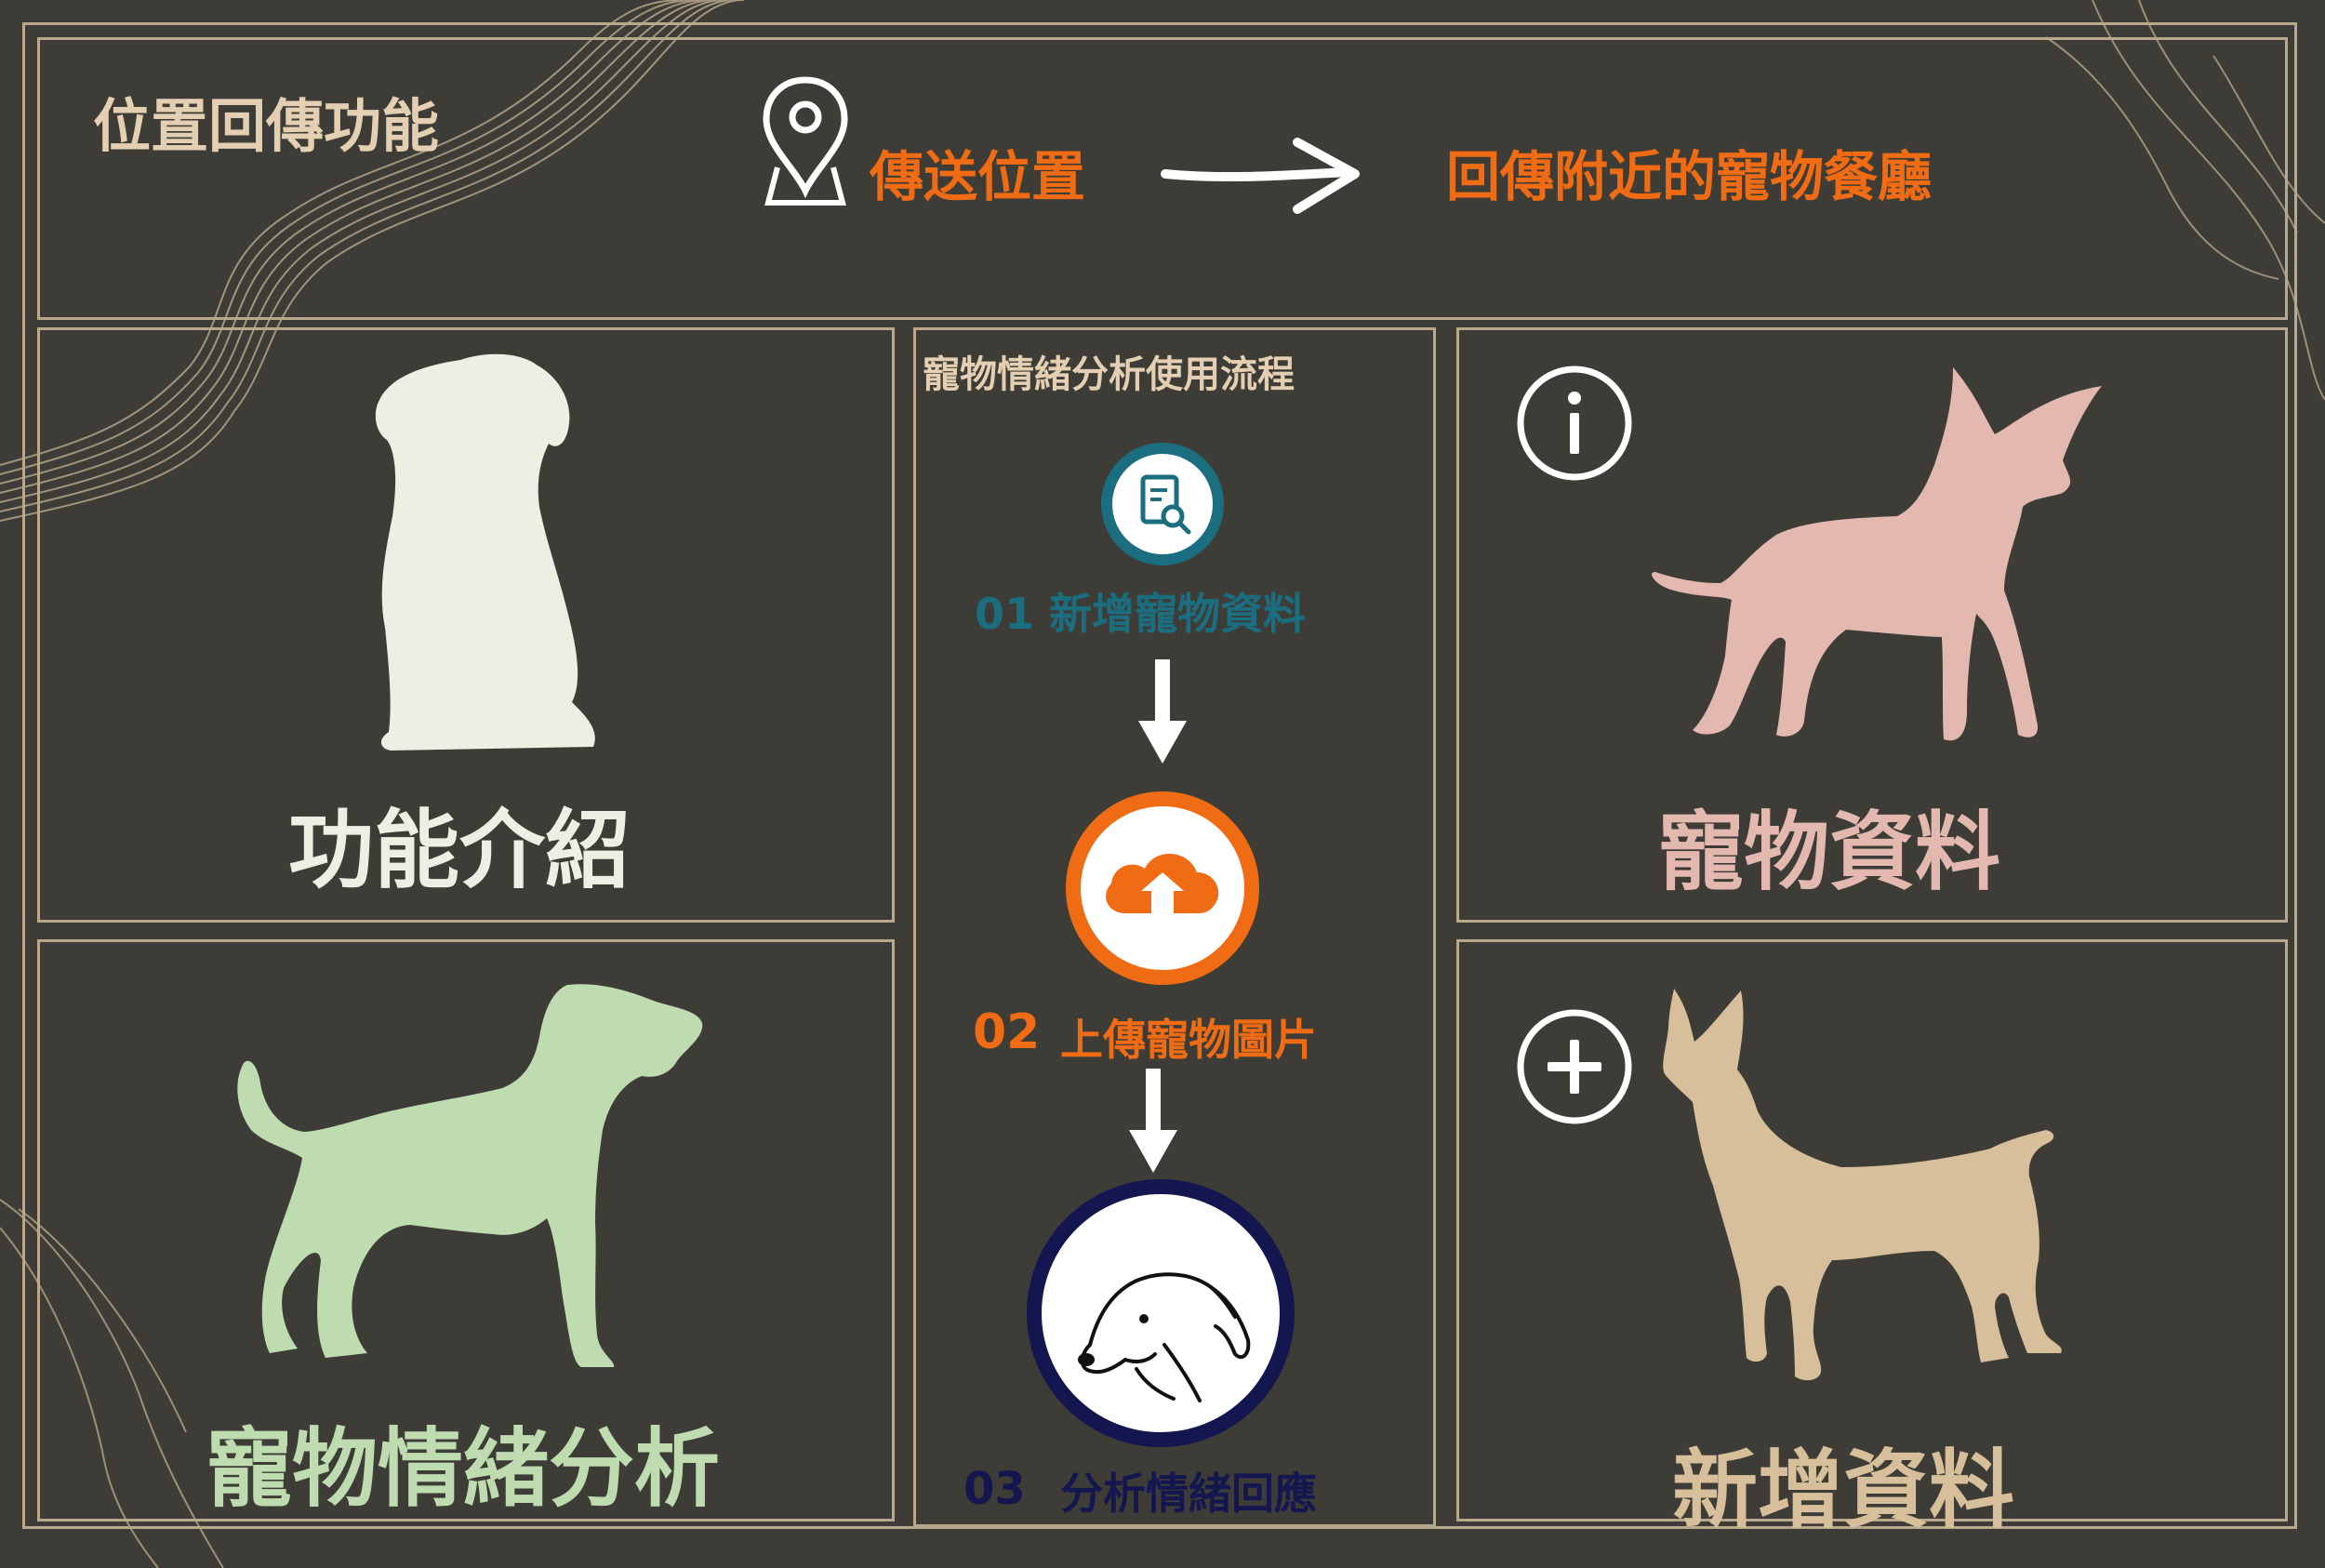  Describe the element at coordinates (1007, 1032) in the screenshot. I see `step2-number: 02` at that location.